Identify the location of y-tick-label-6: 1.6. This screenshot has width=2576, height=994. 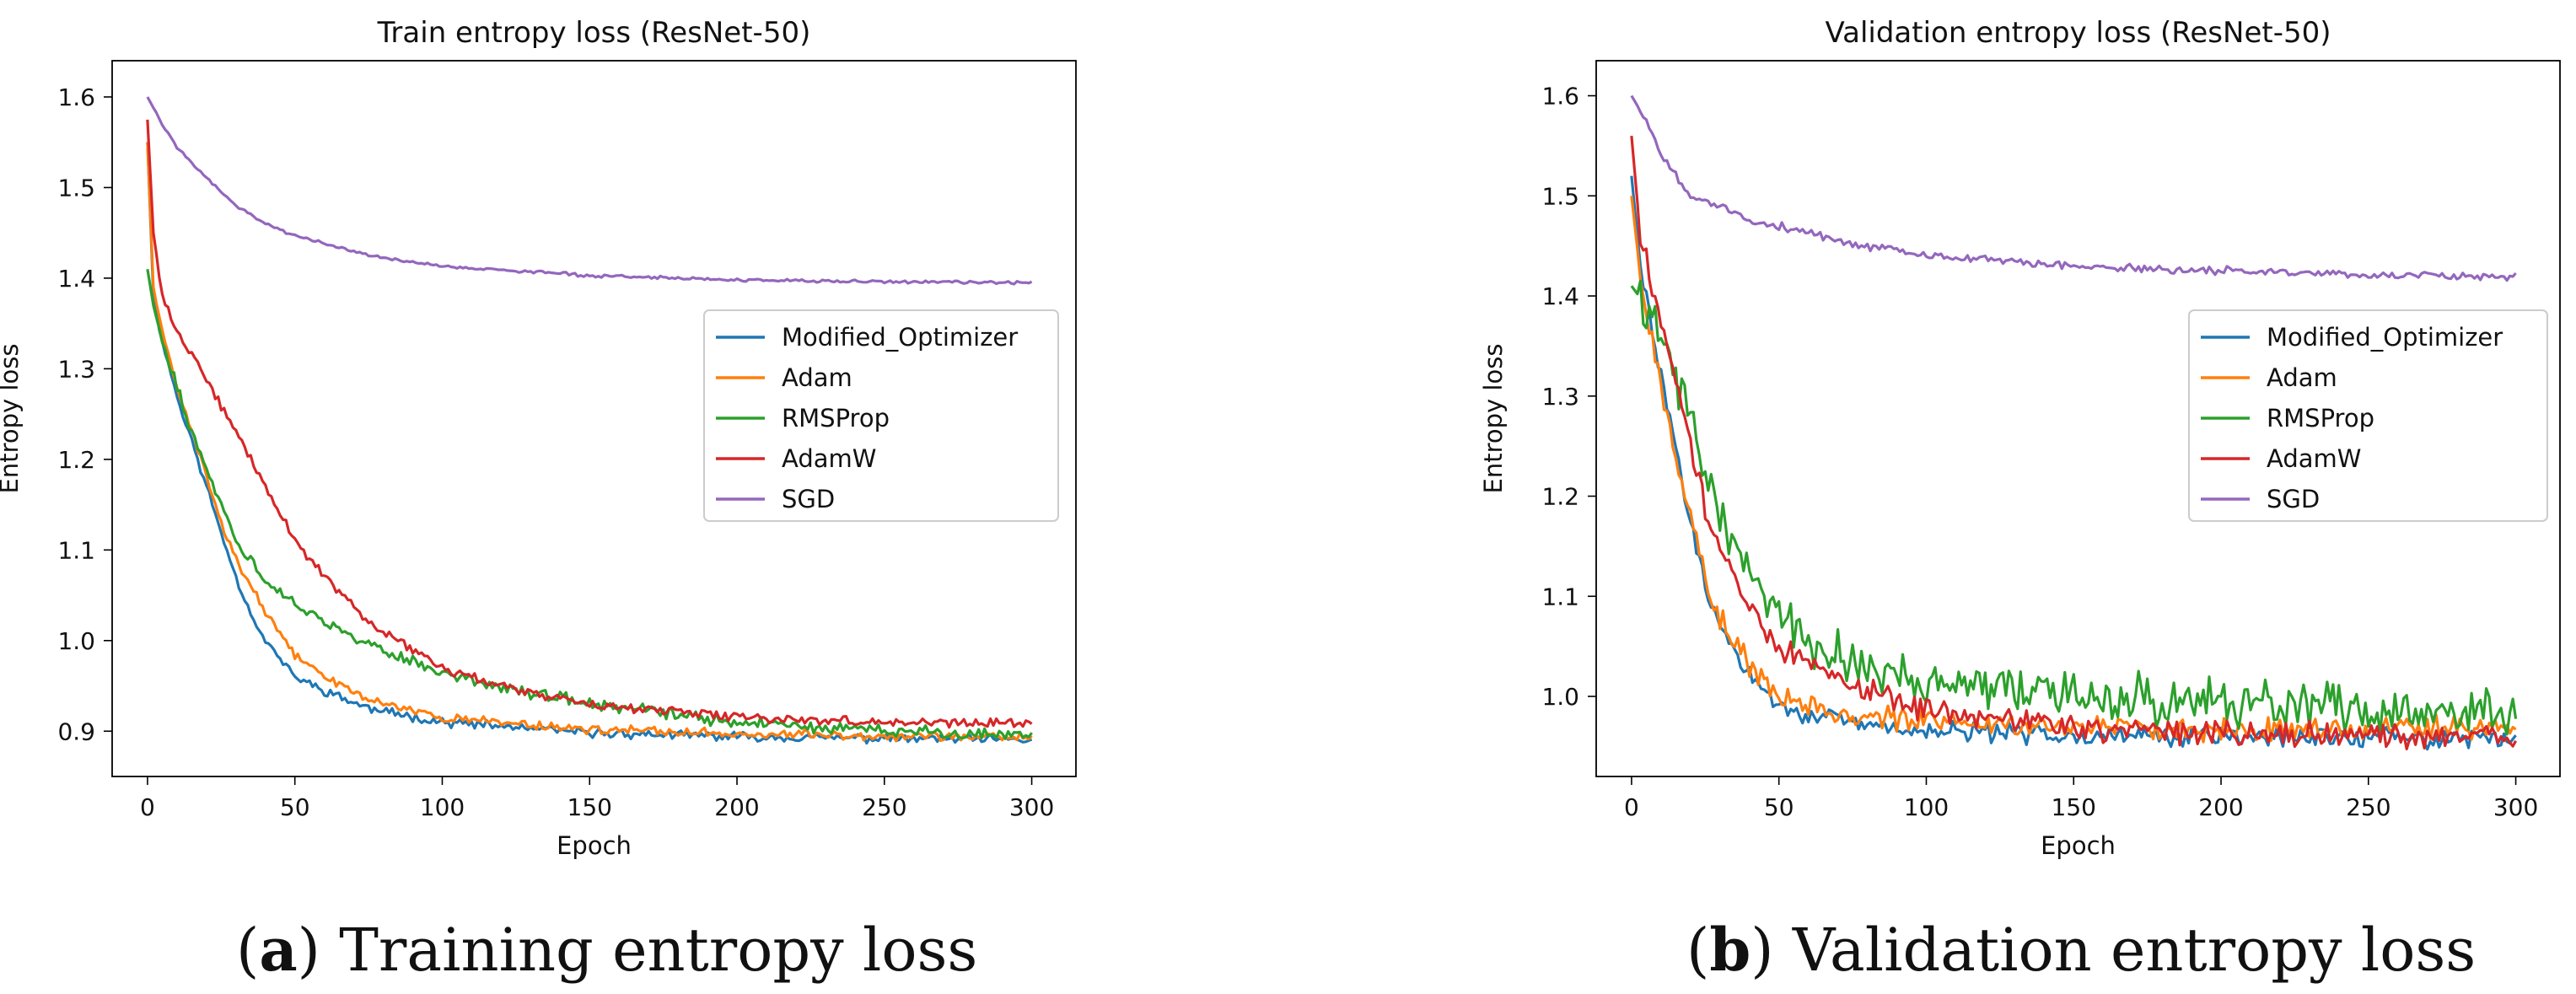
(1560, 96).